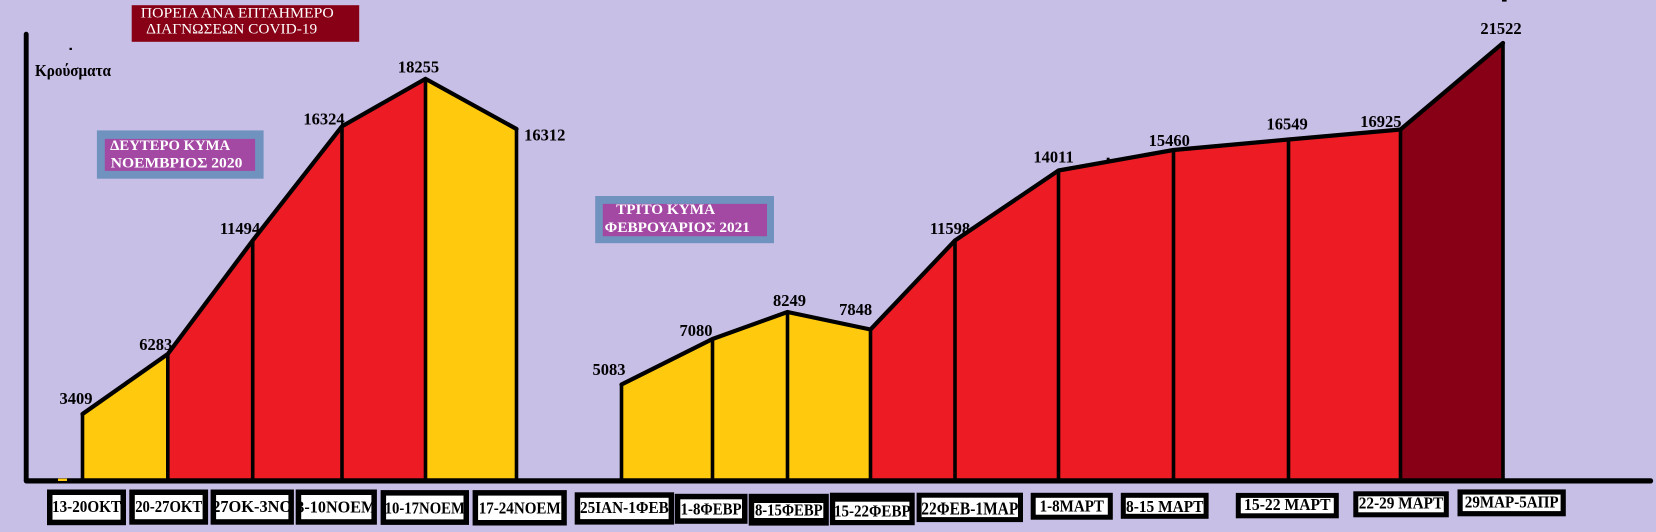 The image size is (1656, 532). Describe the element at coordinates (170, 146) in the screenshot. I see `svg-text: ΔΕΥΤΕΡΟ ΚΥΜΑ` at that location.